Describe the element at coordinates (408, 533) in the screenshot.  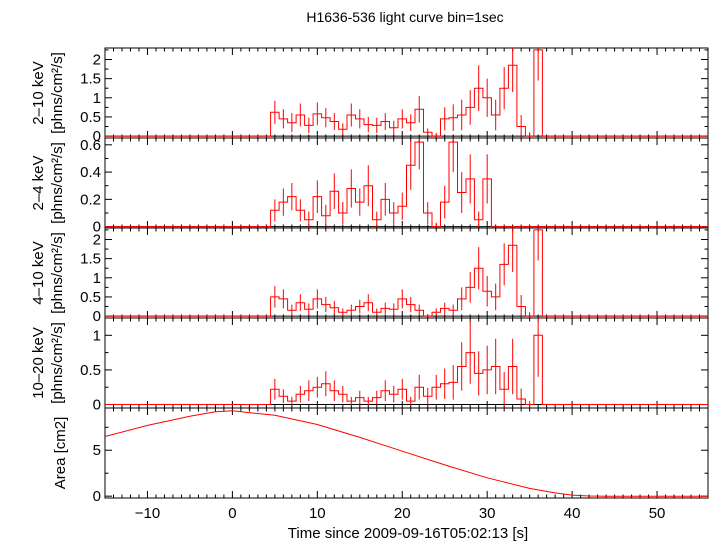
I see `x-axis-label: Time since 2009-09-16T05:02:13 [s]` at that location.